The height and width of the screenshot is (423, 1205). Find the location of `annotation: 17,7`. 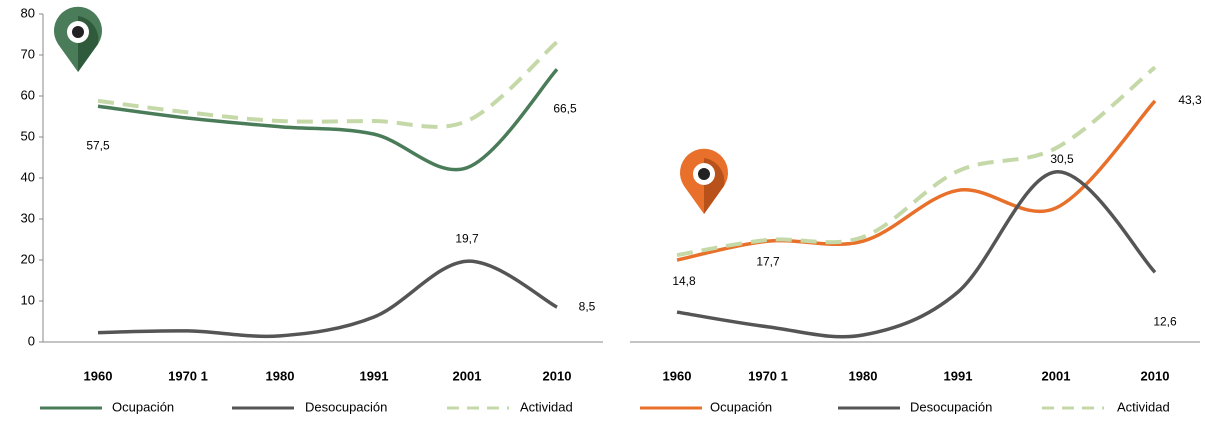

annotation: 17,7 is located at coordinates (768, 261).